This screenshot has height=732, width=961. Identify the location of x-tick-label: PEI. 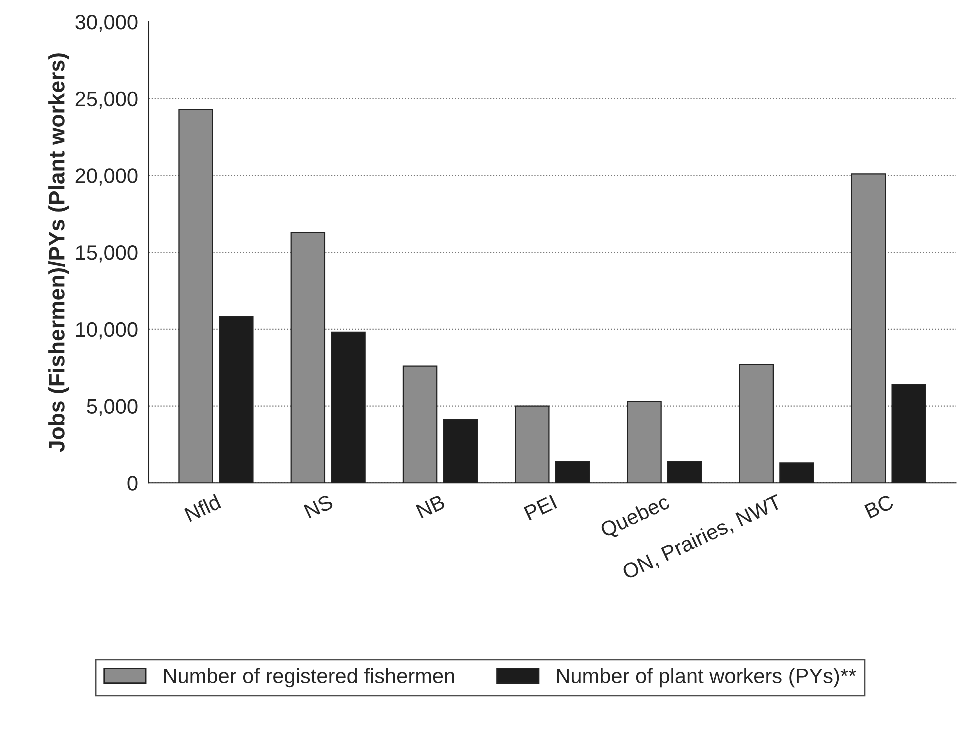
(541, 508).